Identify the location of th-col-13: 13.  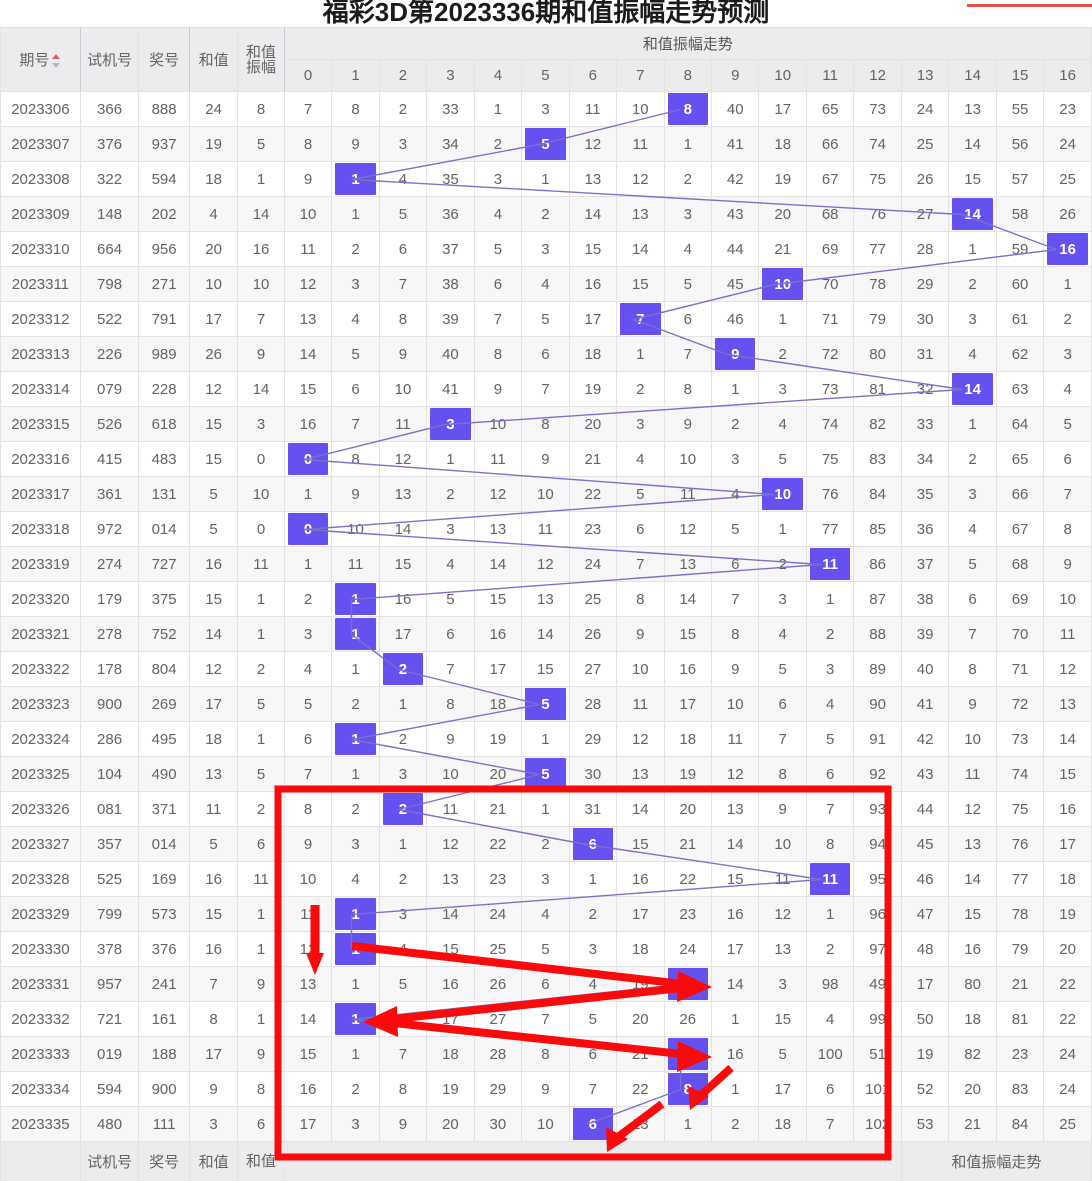
(925, 75).